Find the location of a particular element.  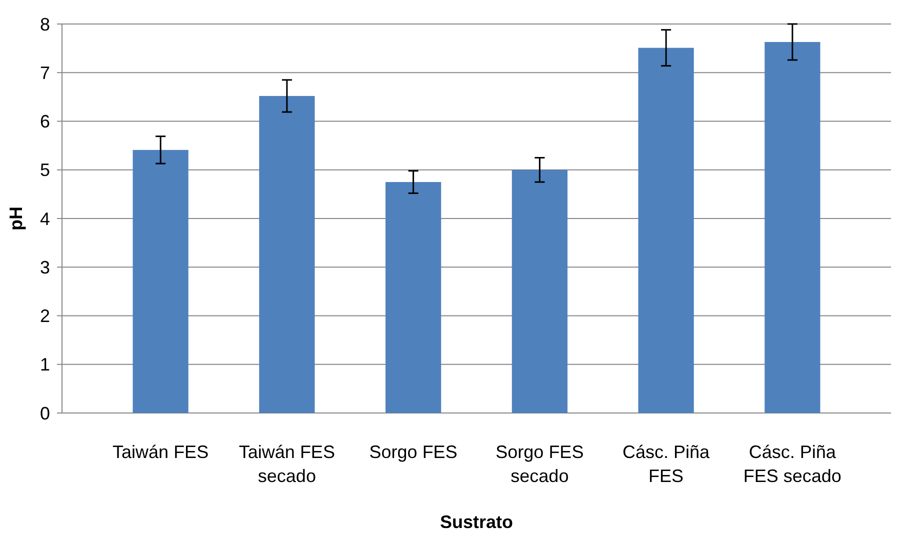

x-tick-label: Taiwán FES secado is located at coordinates (286, 464).